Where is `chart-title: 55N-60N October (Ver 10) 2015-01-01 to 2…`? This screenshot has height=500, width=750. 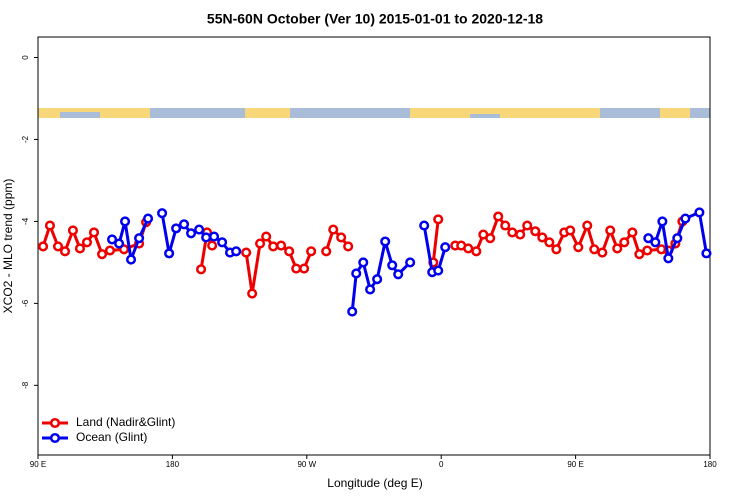
chart-title: 55N-60N October (Ver 10) 2015-01-01 to 2… is located at coordinates (375, 19).